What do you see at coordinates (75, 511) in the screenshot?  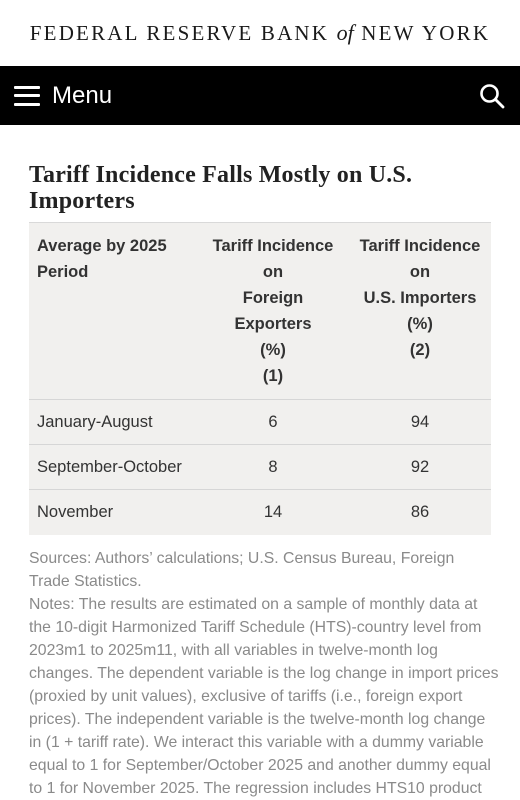 I see `cell-period: November` at bounding box center [75, 511].